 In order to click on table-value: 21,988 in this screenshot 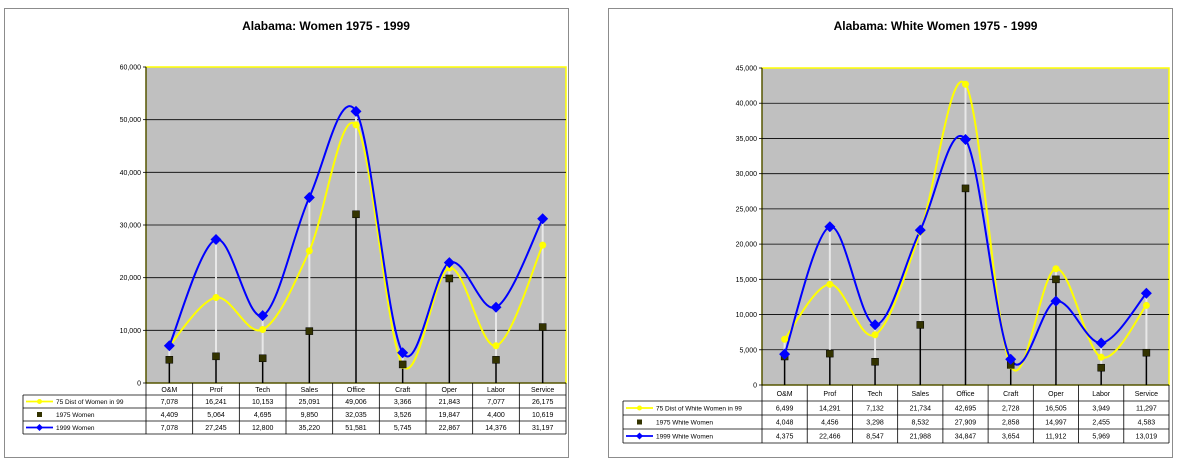, I will do `click(921, 437)`.